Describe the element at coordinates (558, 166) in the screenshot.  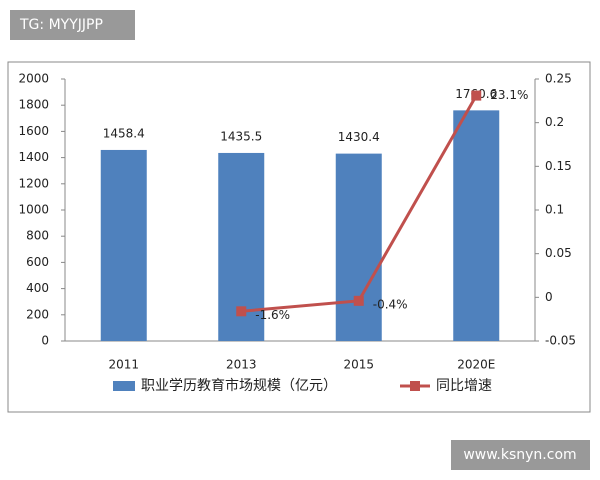
I see `y2-tick-label: 0.15` at that location.